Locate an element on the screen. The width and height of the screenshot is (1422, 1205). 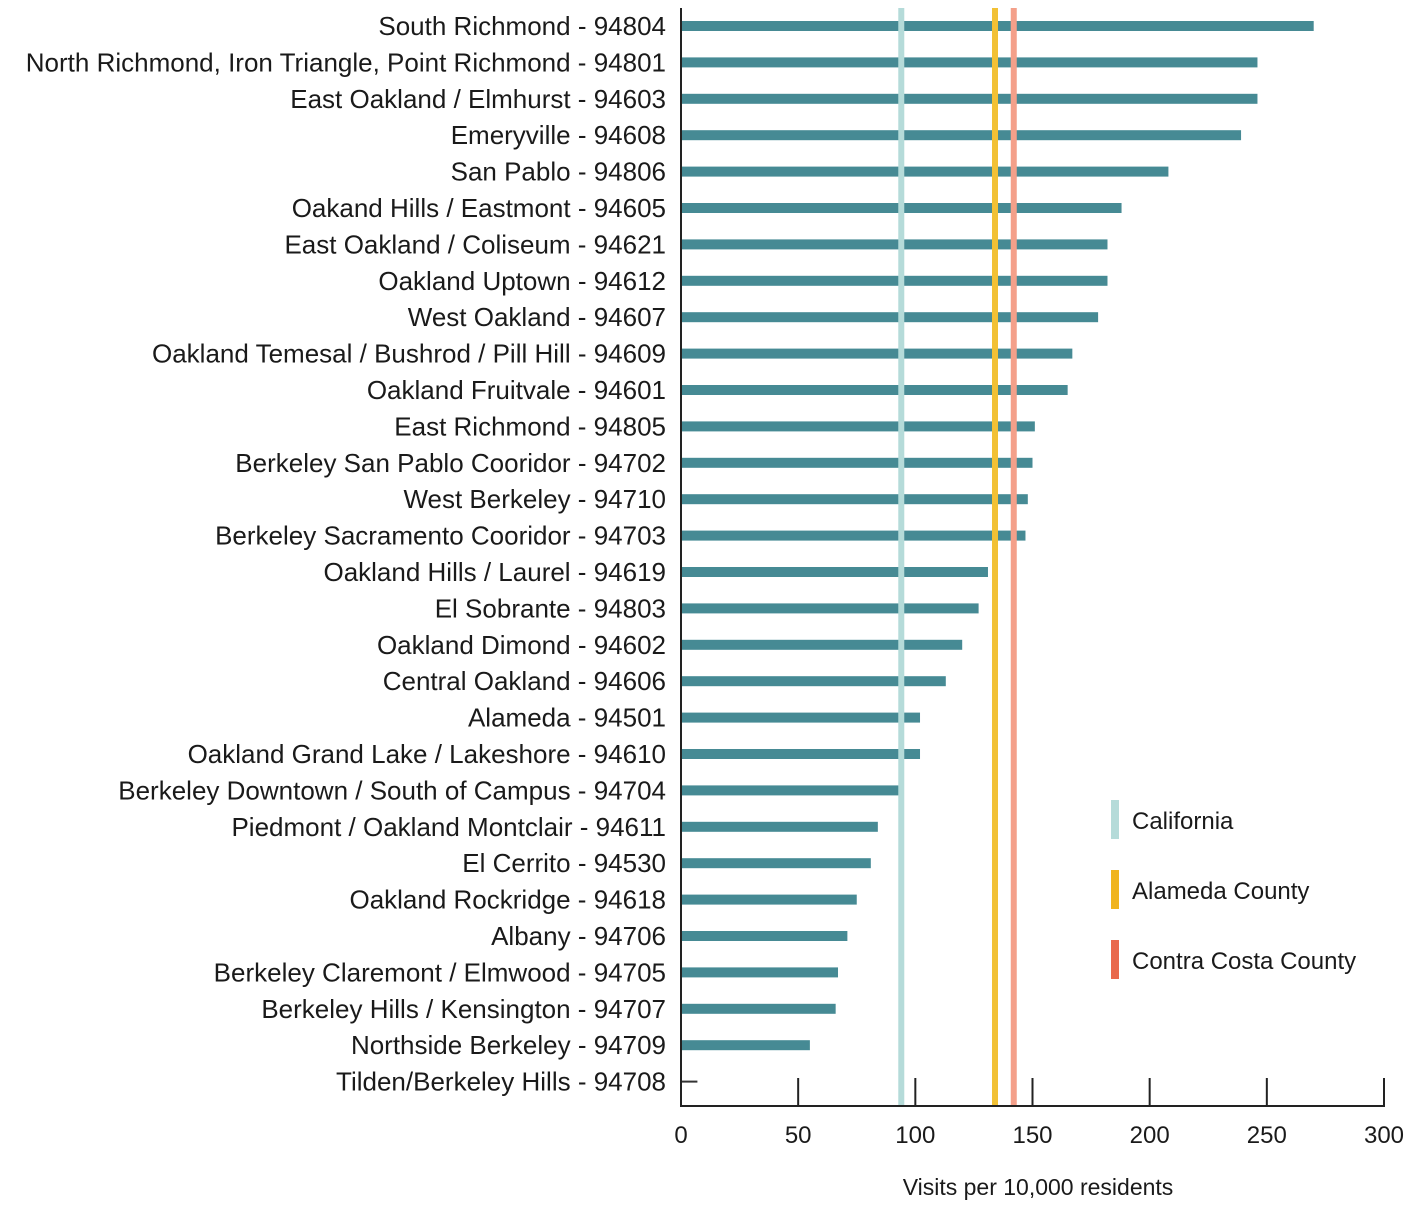
category-label: East Oakland / Coliseum - 94621 is located at coordinates (475, 244).